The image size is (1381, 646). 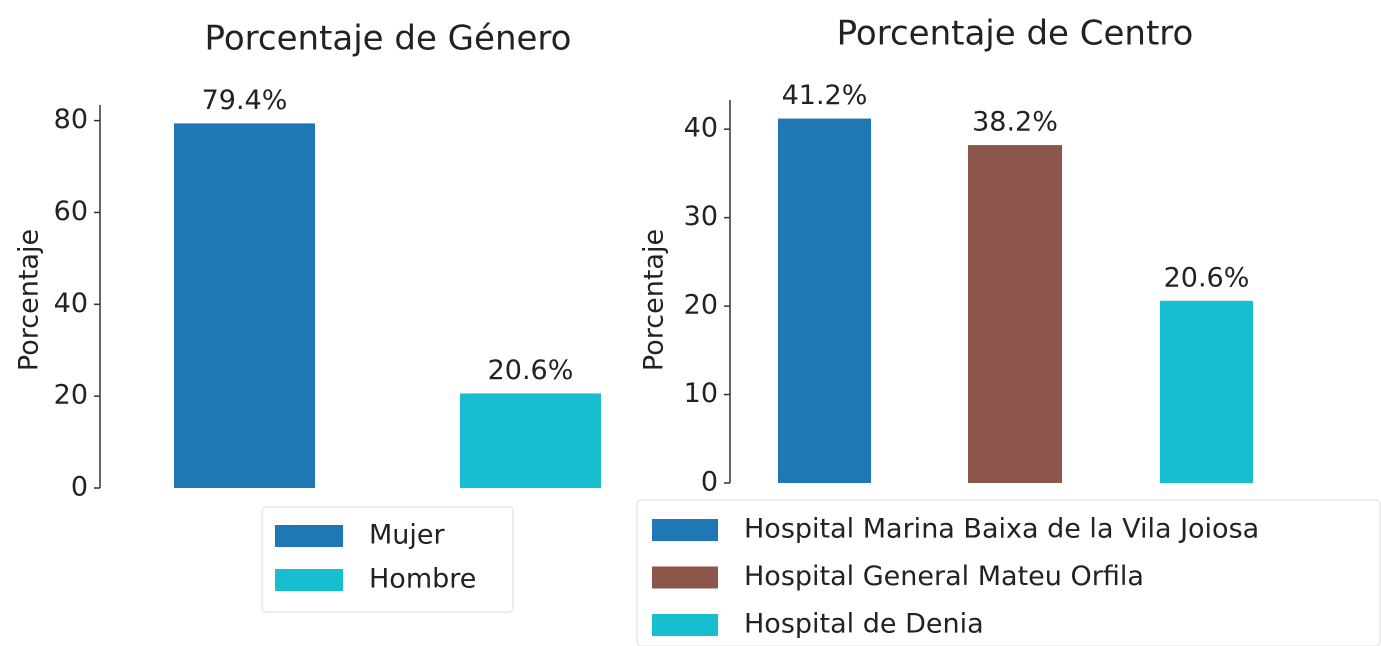 What do you see at coordinates (701, 216) in the screenshot?
I see `y-tick-label: 30` at bounding box center [701, 216].